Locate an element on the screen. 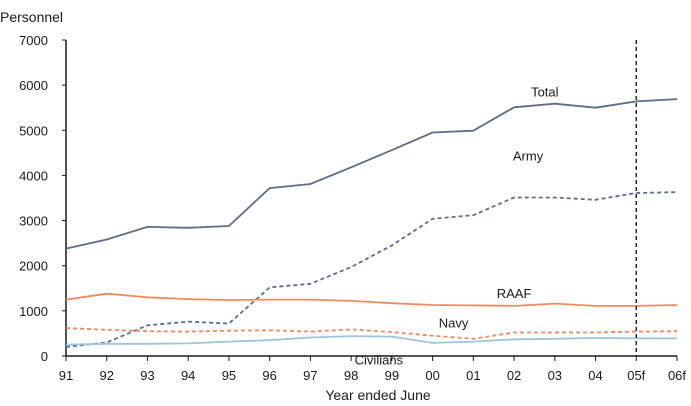 The image size is (691, 406). series-label-army: Army is located at coordinates (528, 156).